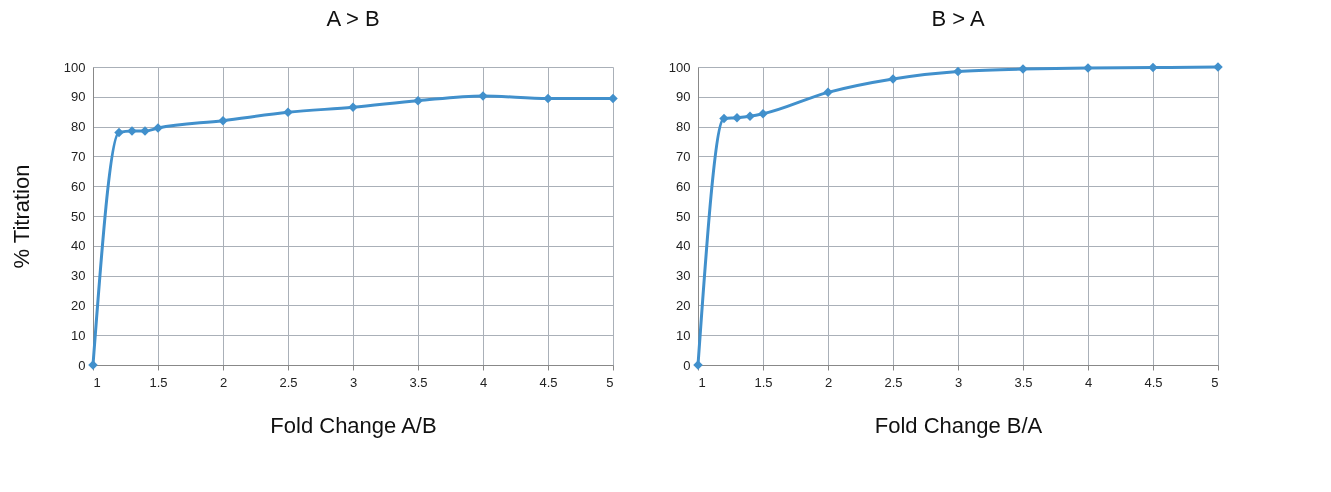  I want to click on chart-title: A > B, so click(353, 18).